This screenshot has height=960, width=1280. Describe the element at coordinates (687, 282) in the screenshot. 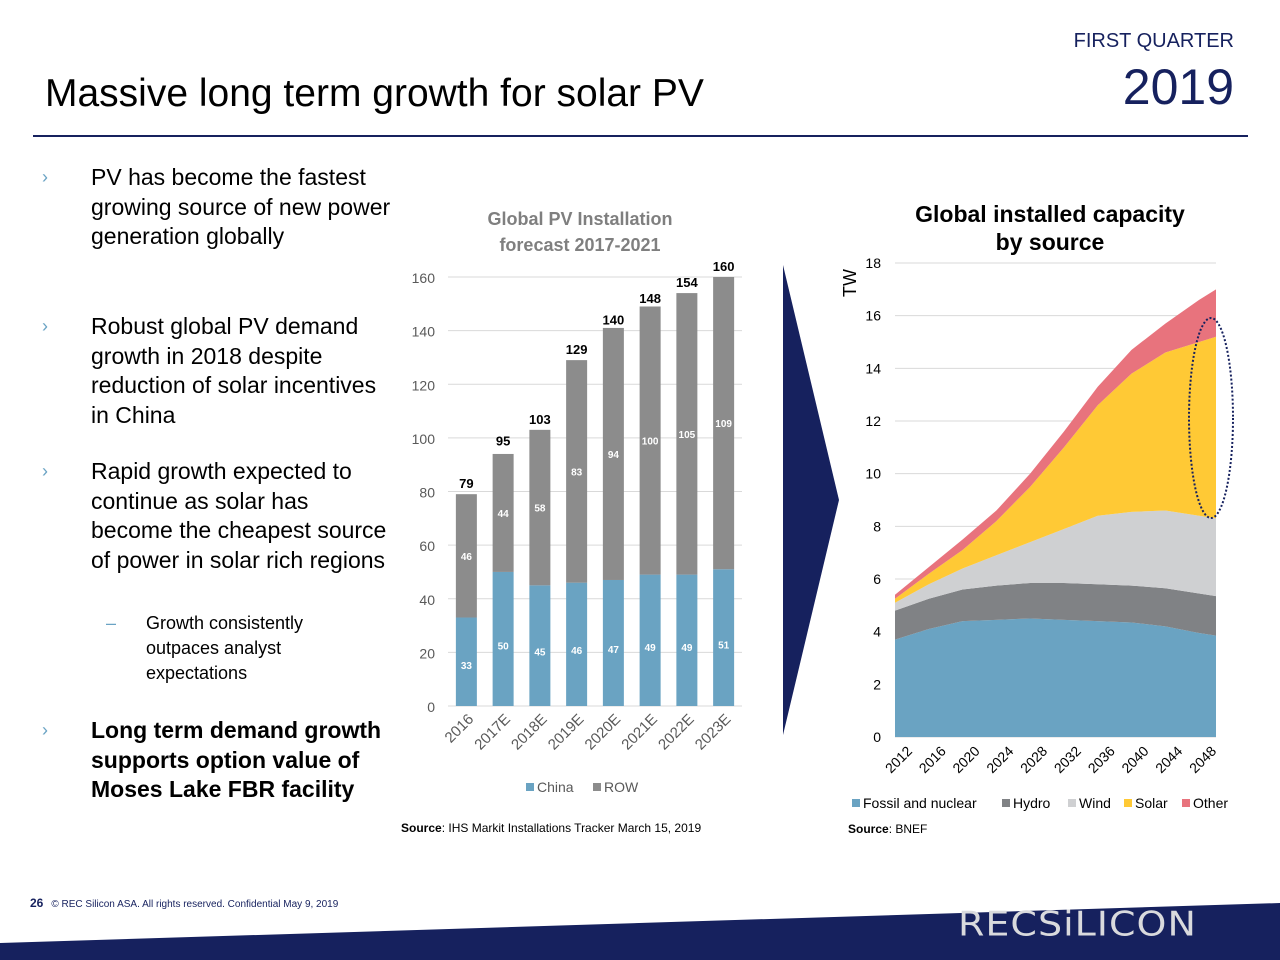

I see `total-value-label: 154` at that location.